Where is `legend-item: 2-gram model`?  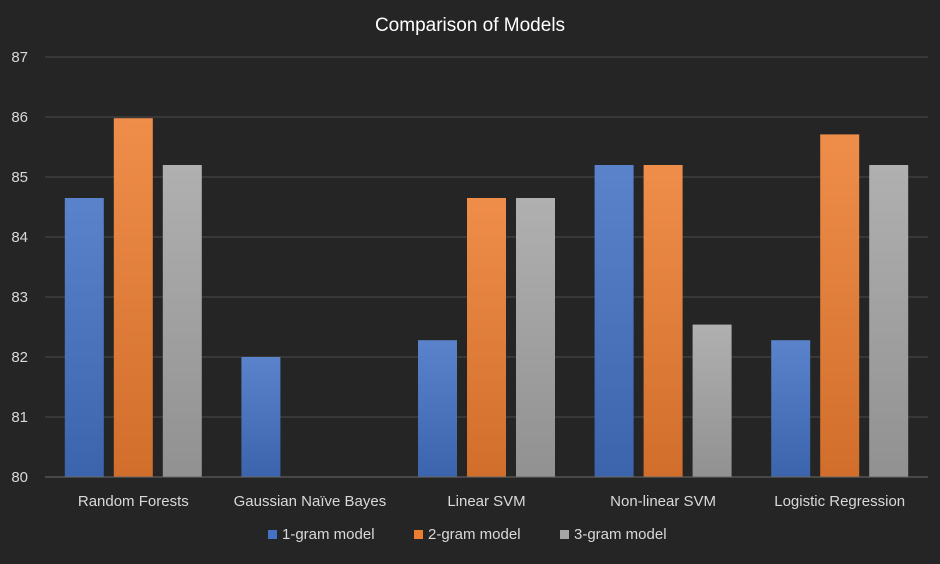
legend-item: 2-gram model is located at coordinates (467, 534).